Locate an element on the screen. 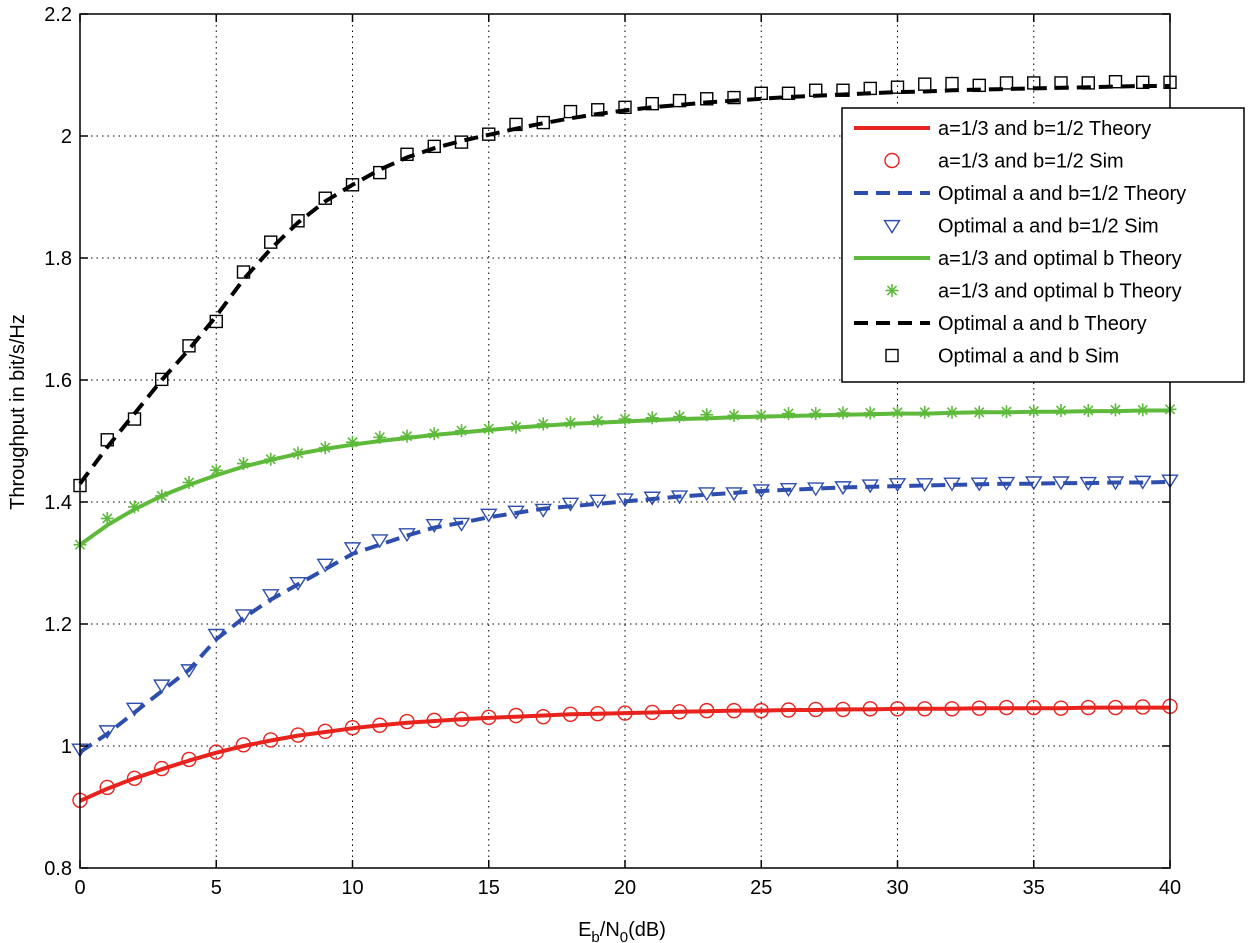 The height and width of the screenshot is (943, 1250). x-tick-label: 25 is located at coordinates (761, 888).